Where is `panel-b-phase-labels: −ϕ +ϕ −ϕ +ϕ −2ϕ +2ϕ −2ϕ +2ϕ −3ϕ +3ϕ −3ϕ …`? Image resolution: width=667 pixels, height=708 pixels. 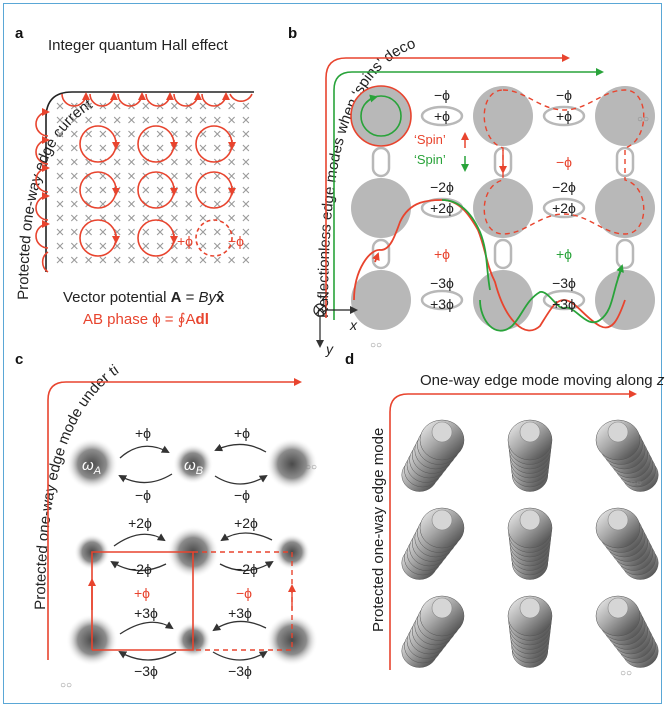
panel-b-phase-labels: −ϕ +ϕ −ϕ +ϕ −2ϕ +2ϕ −2ϕ +2ϕ −3ϕ +3ϕ −3ϕ … is located at coordinates (503, 199).